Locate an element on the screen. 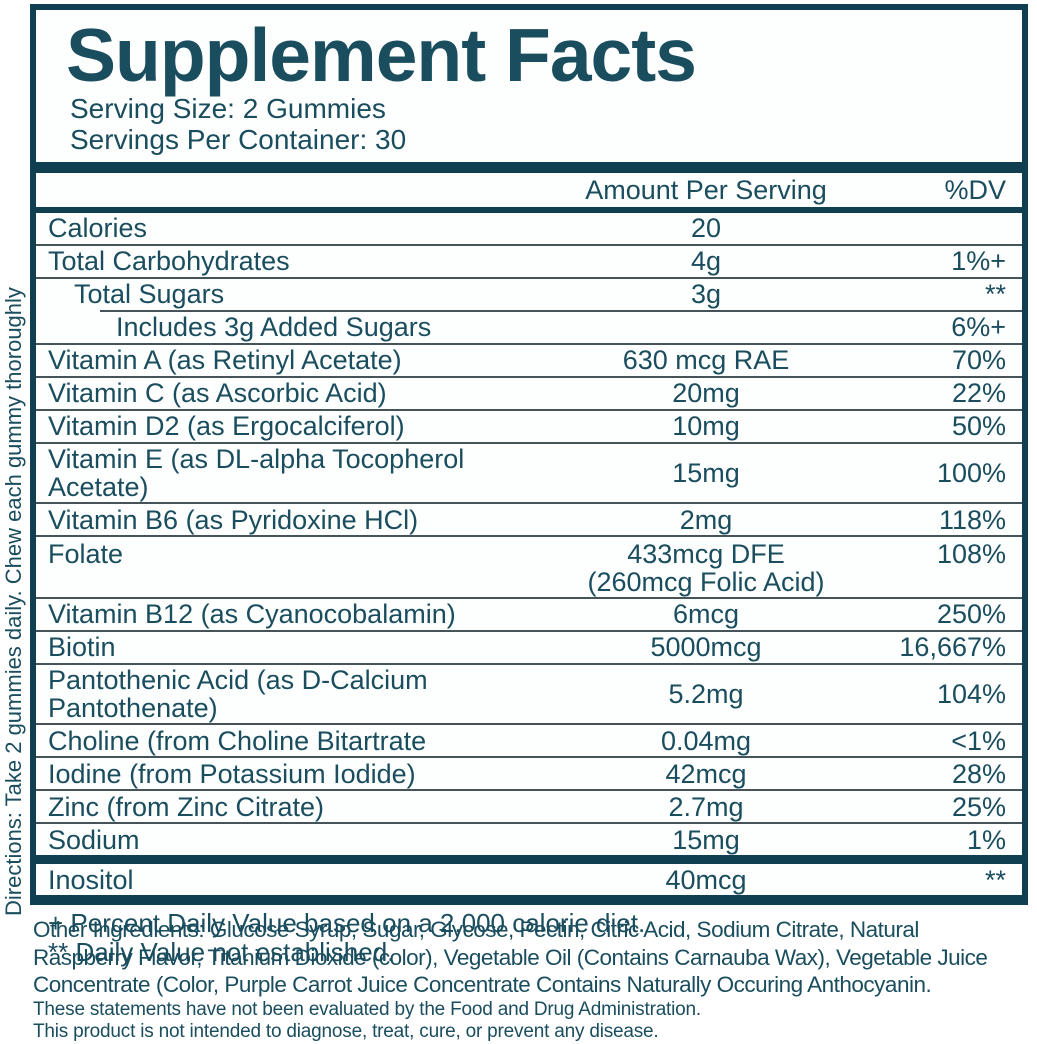 The width and height of the screenshot is (1037, 1044). nutrient-name: Vitamin A (as Retinyl Acetate) is located at coordinates (225, 360).